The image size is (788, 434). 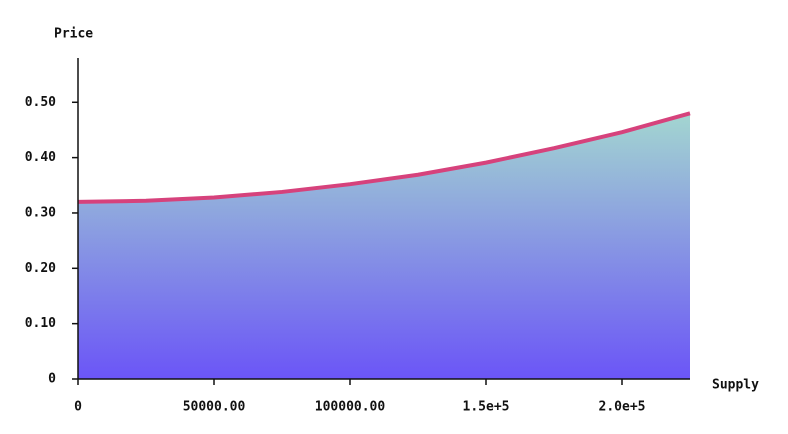 What do you see at coordinates (78, 407) in the screenshot?
I see `x-tick-label: 0` at bounding box center [78, 407].